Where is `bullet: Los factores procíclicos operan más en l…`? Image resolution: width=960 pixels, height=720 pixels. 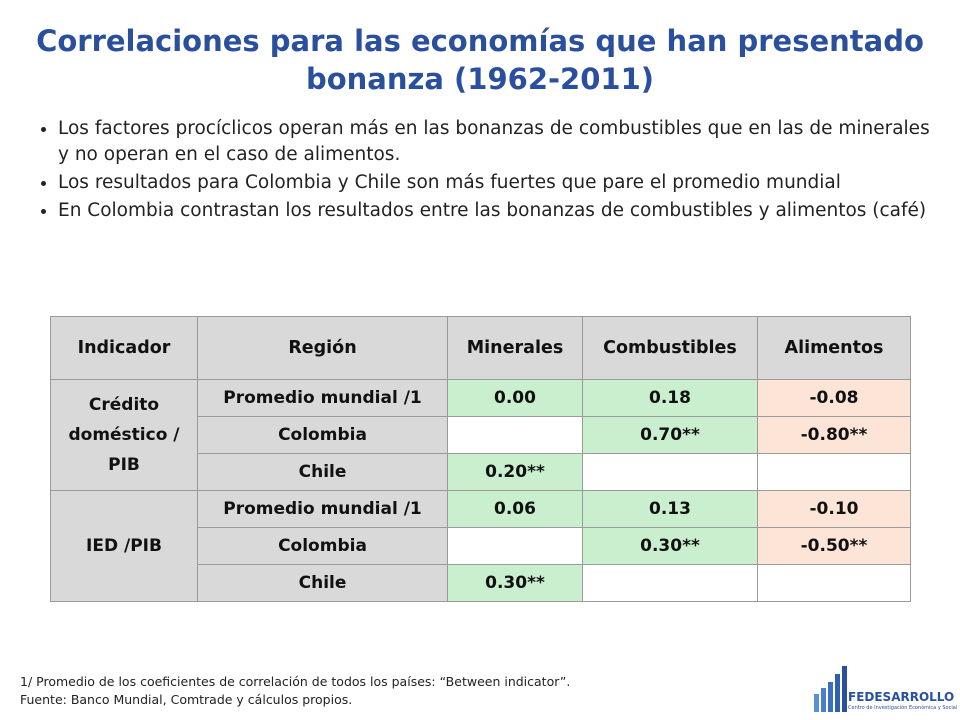
bullet: Los factores procíclicos operan más en l… is located at coordinates (498, 142).